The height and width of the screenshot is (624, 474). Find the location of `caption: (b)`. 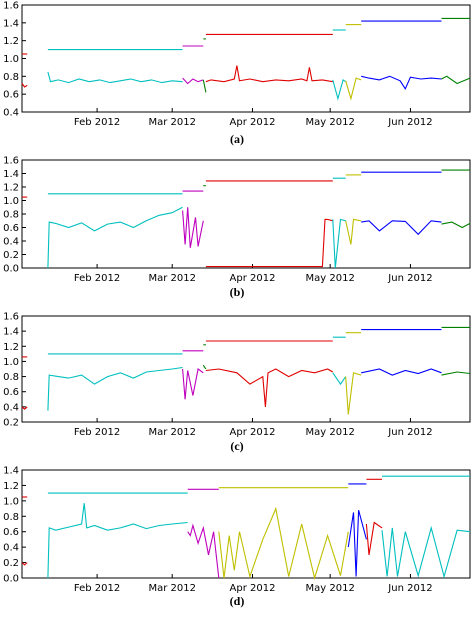

caption: (b) is located at coordinates (237, 292).